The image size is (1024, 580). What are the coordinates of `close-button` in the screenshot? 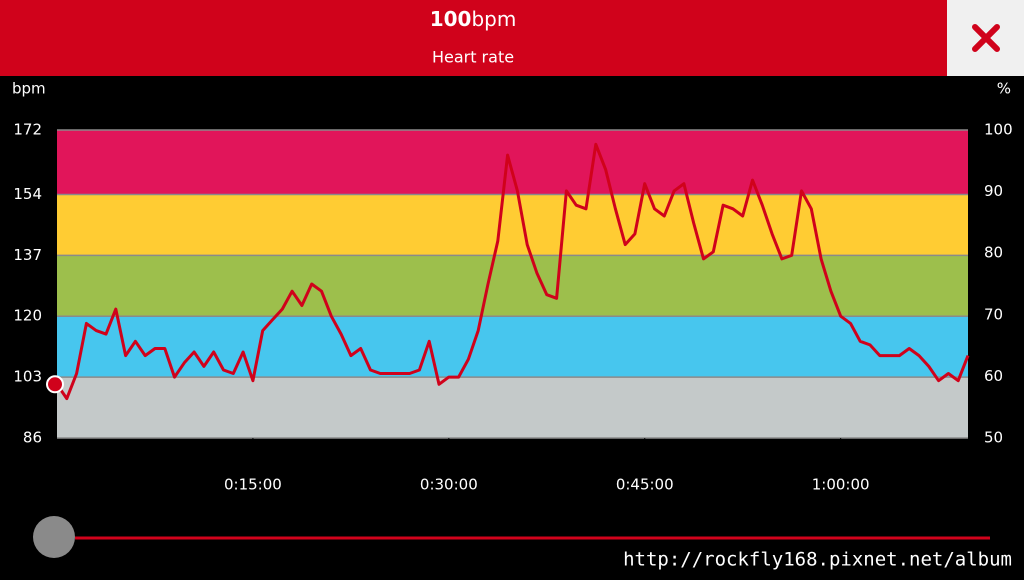 It's located at (985, 38).